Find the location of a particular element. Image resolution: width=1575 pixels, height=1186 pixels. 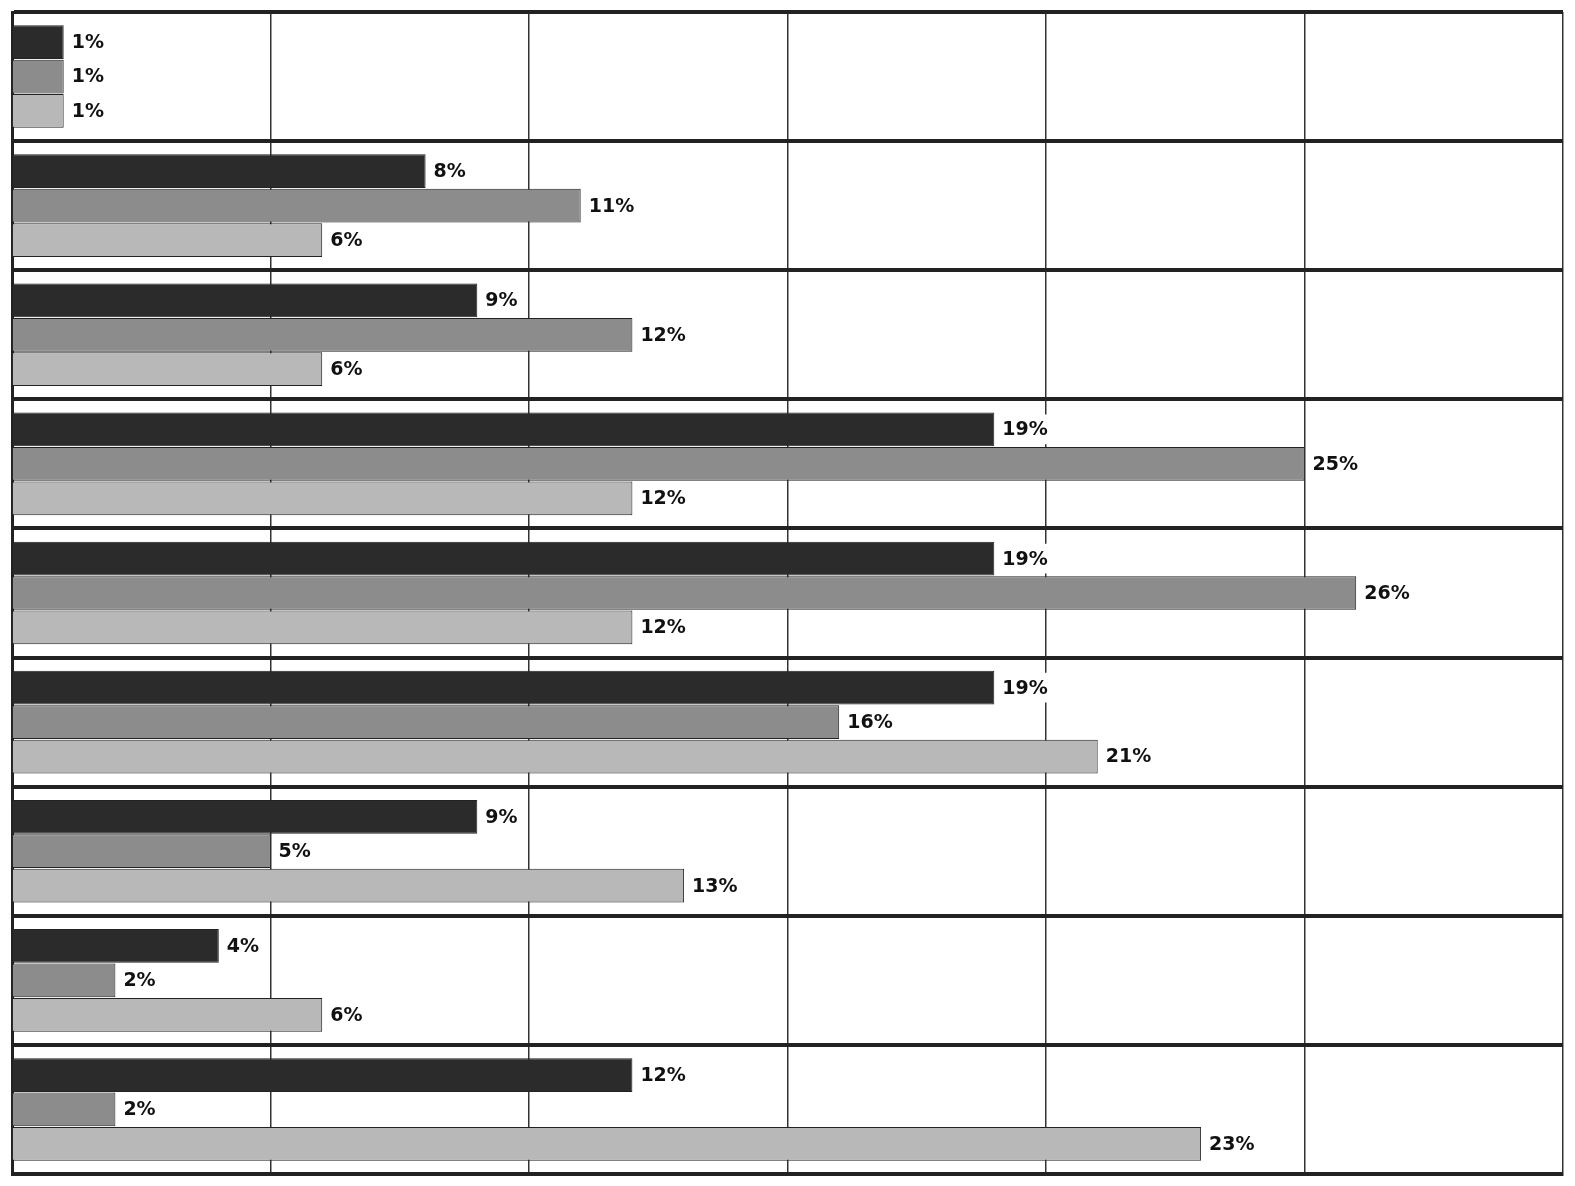

data-label: 5% is located at coordinates (294, 850).